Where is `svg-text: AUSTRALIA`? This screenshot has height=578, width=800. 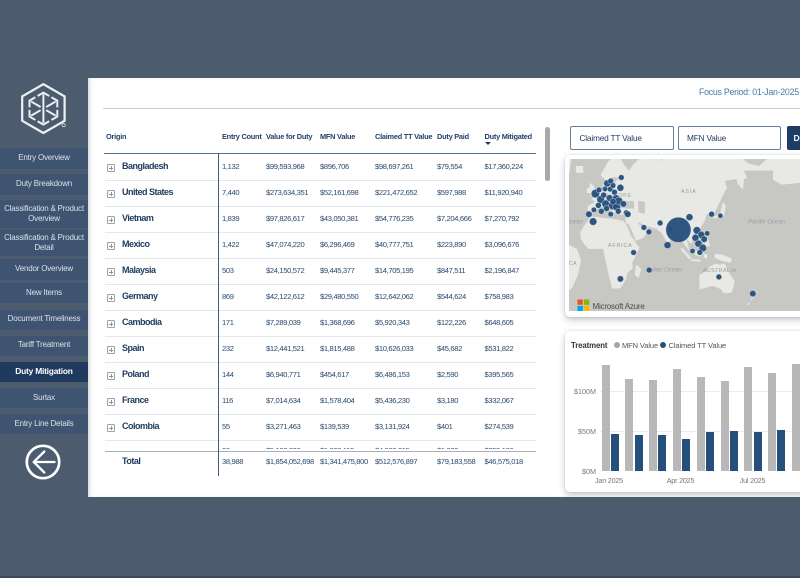 svg-text: AUSTRALIA is located at coordinates (719, 271).